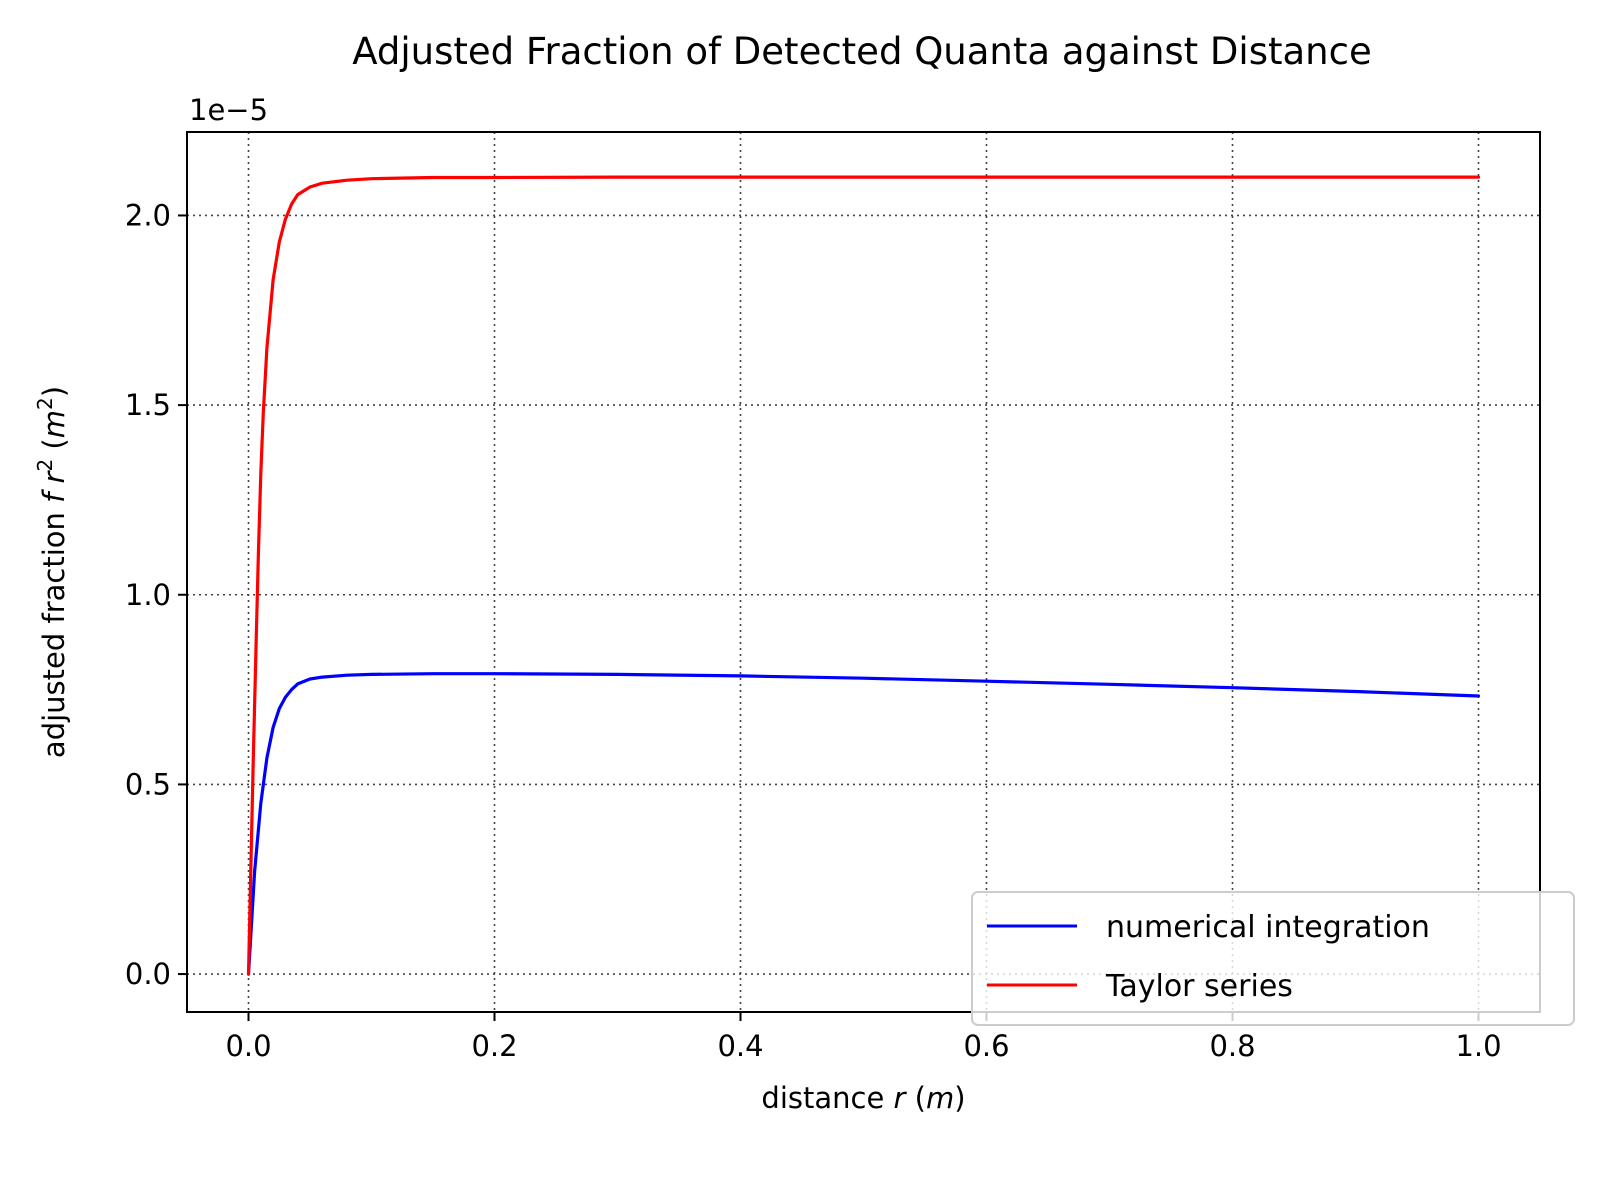  Describe the element at coordinates (52, 572) in the screenshot. I see `y-axis-label: adjusted fraction f r2 (m2)` at that location.